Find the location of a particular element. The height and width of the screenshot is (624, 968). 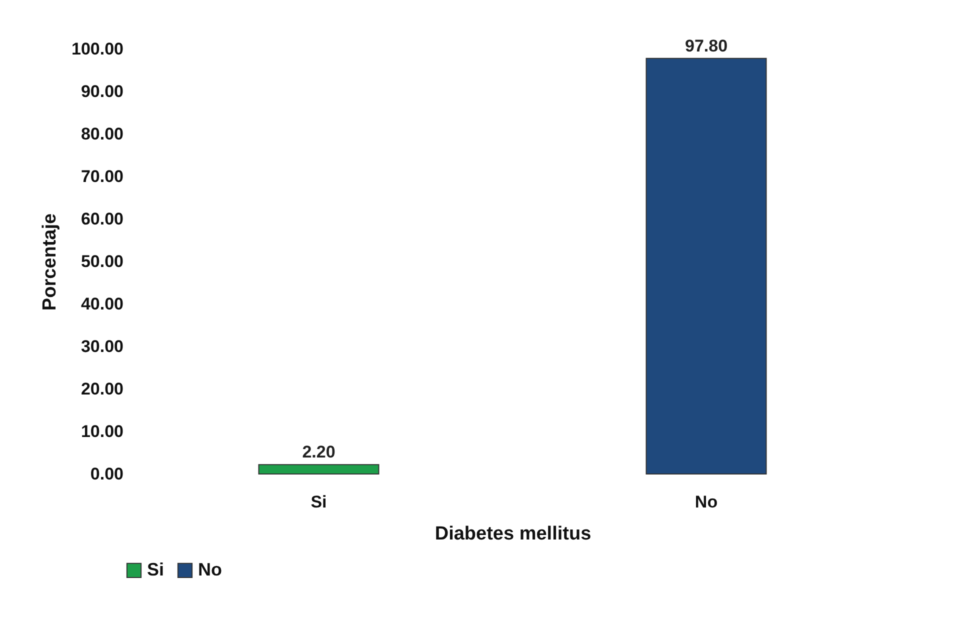

legend-label: No is located at coordinates (210, 569).